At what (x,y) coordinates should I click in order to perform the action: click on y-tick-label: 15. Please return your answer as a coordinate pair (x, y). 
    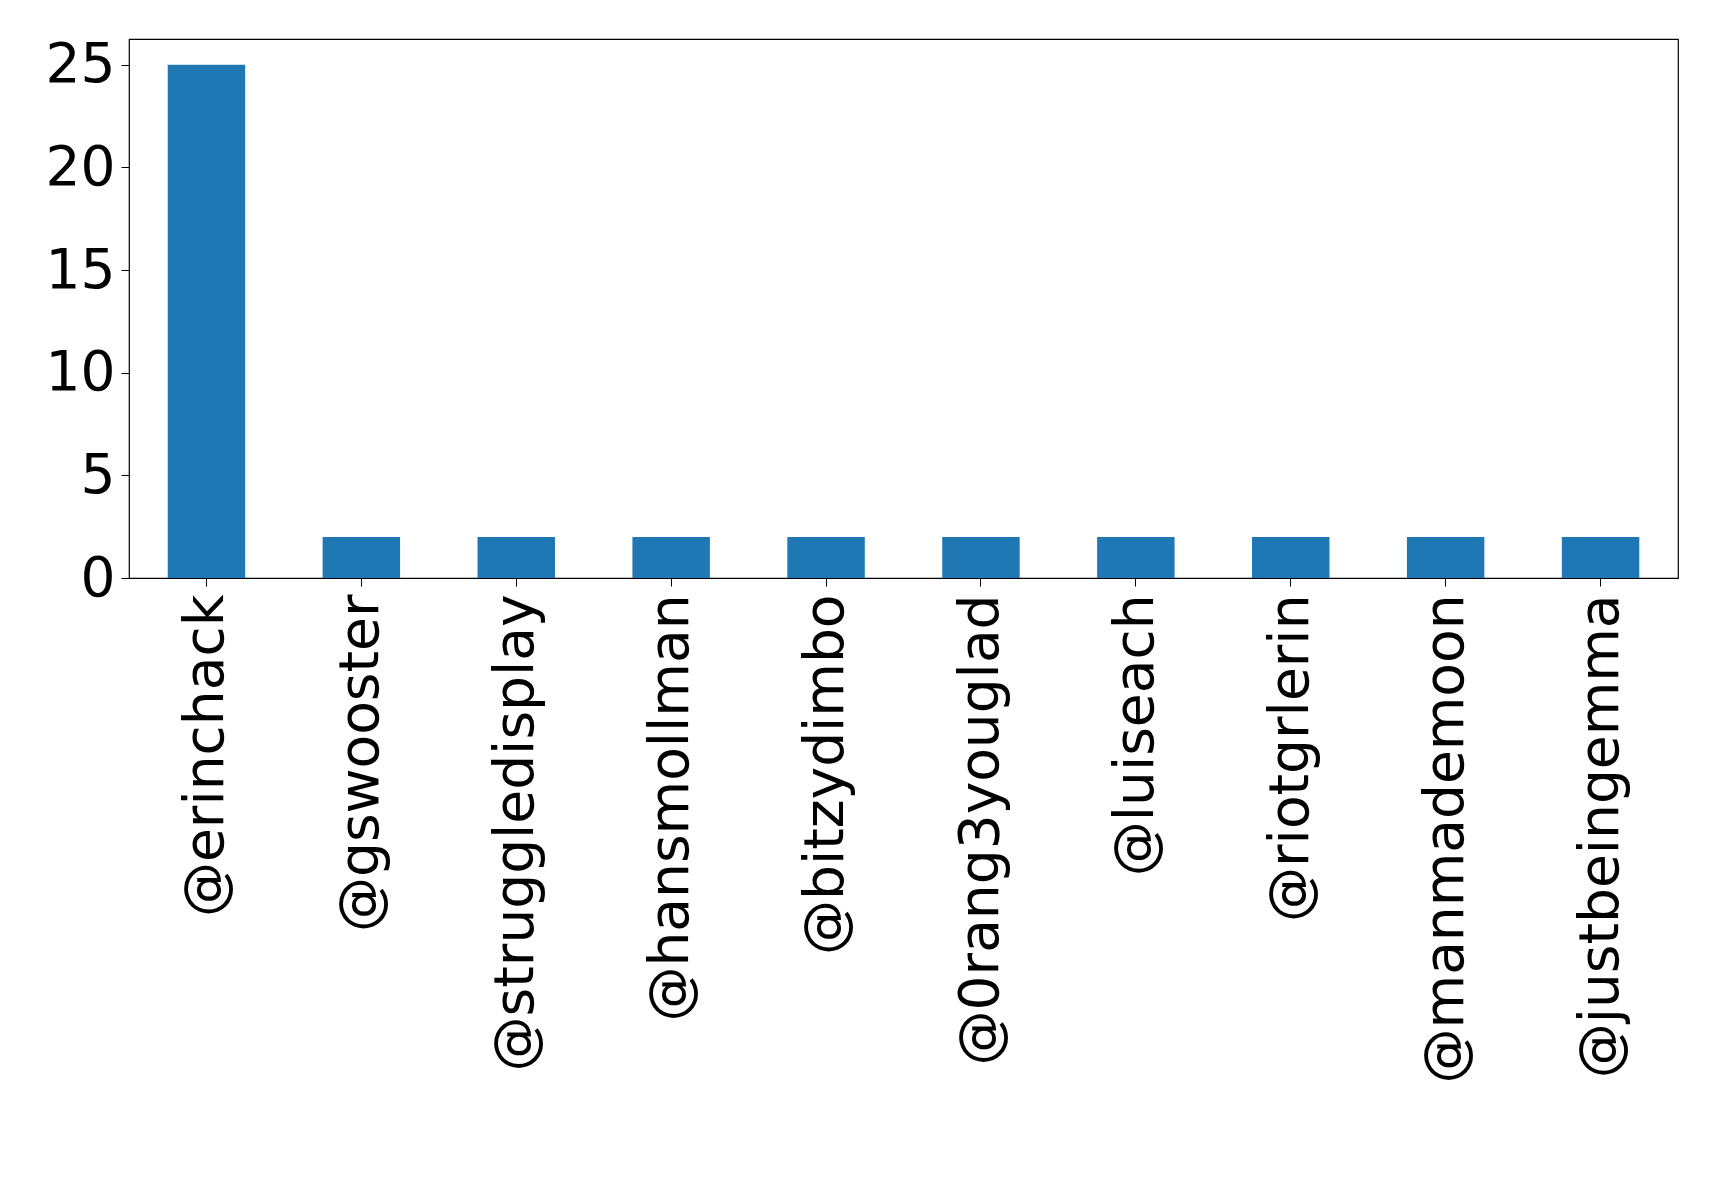
    Looking at the image, I should click on (80, 268).